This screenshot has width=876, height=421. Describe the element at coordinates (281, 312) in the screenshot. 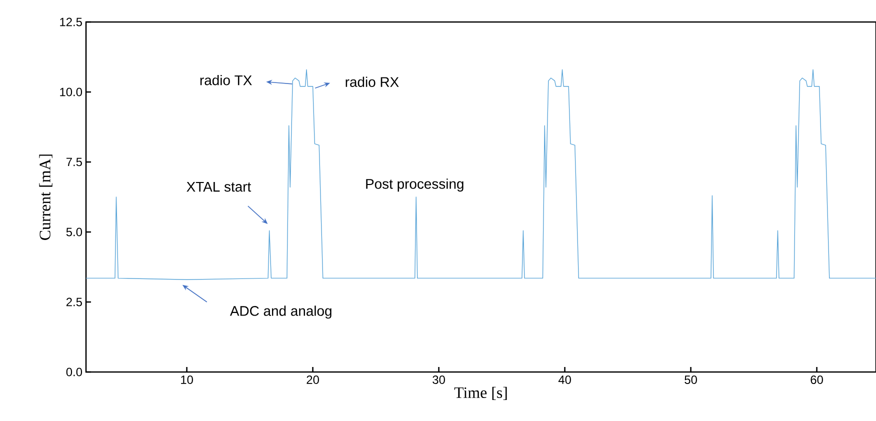

I see `annotation: ADC and analog` at that location.